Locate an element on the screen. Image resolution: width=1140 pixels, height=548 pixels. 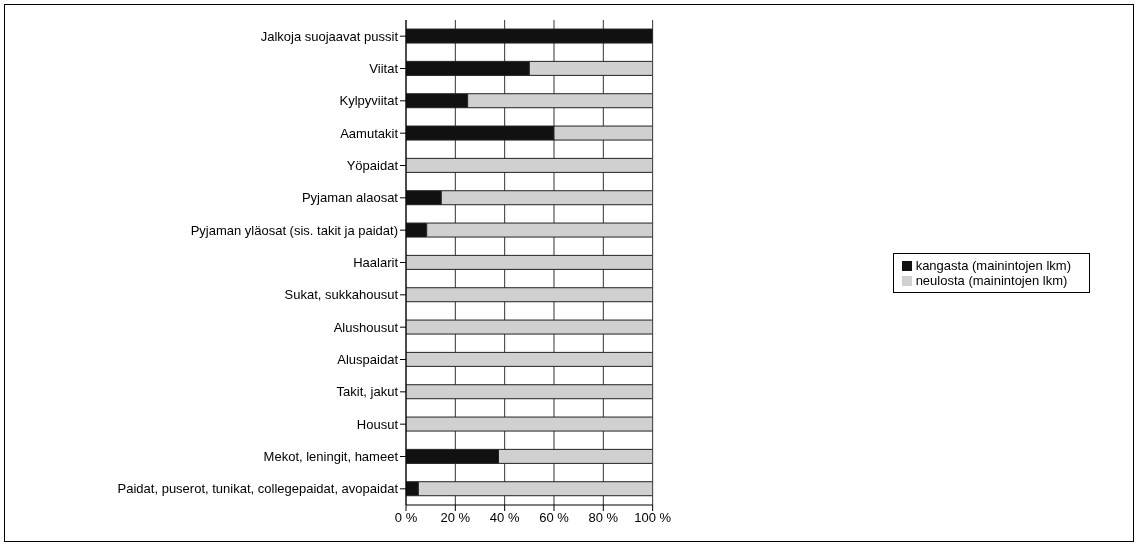
x-tick-label: 60 % is located at coordinates (554, 518).